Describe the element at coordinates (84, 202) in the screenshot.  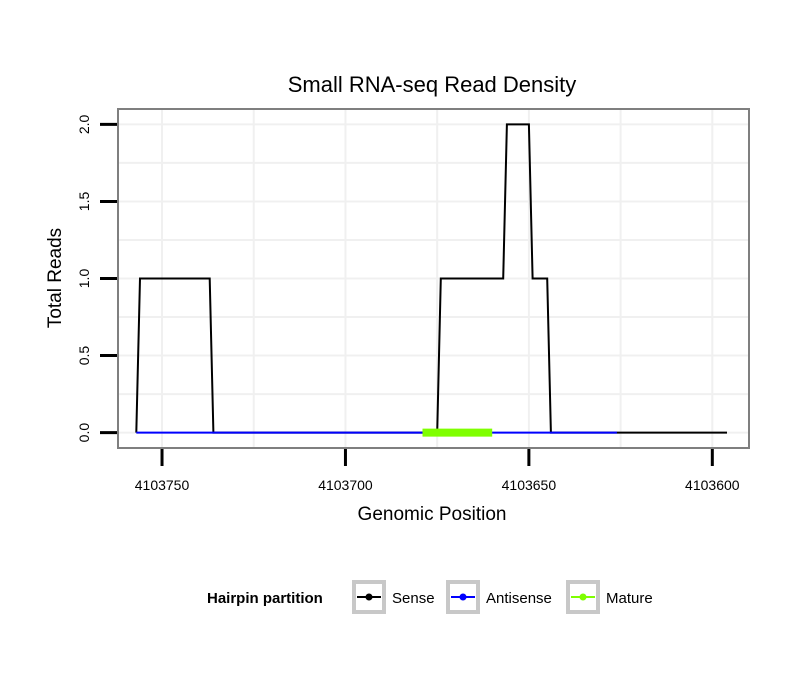
I see `y-tick-label: 1.5` at that location.